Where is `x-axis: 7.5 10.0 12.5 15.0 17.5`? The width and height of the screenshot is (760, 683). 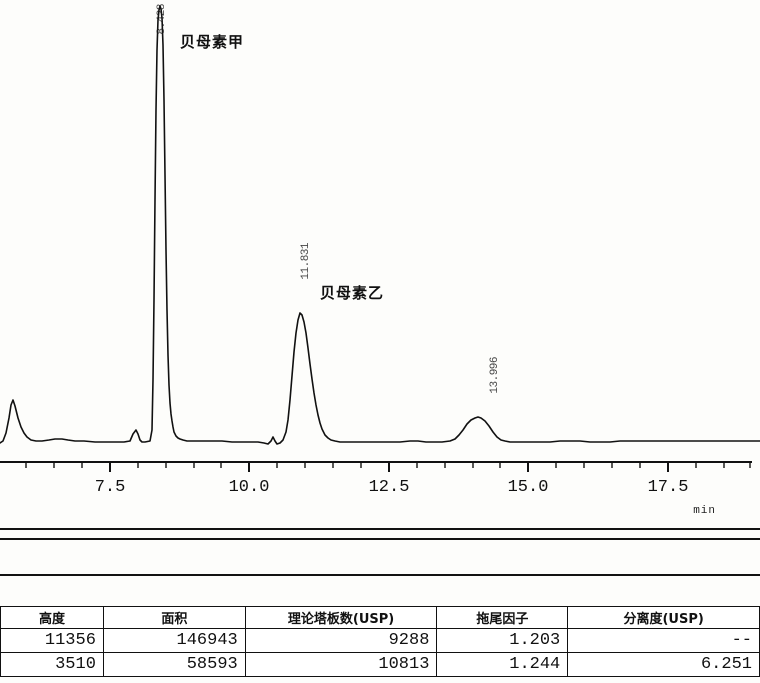 x-axis: 7.5 10.0 12.5 15.0 17.5 is located at coordinates (380, 491).